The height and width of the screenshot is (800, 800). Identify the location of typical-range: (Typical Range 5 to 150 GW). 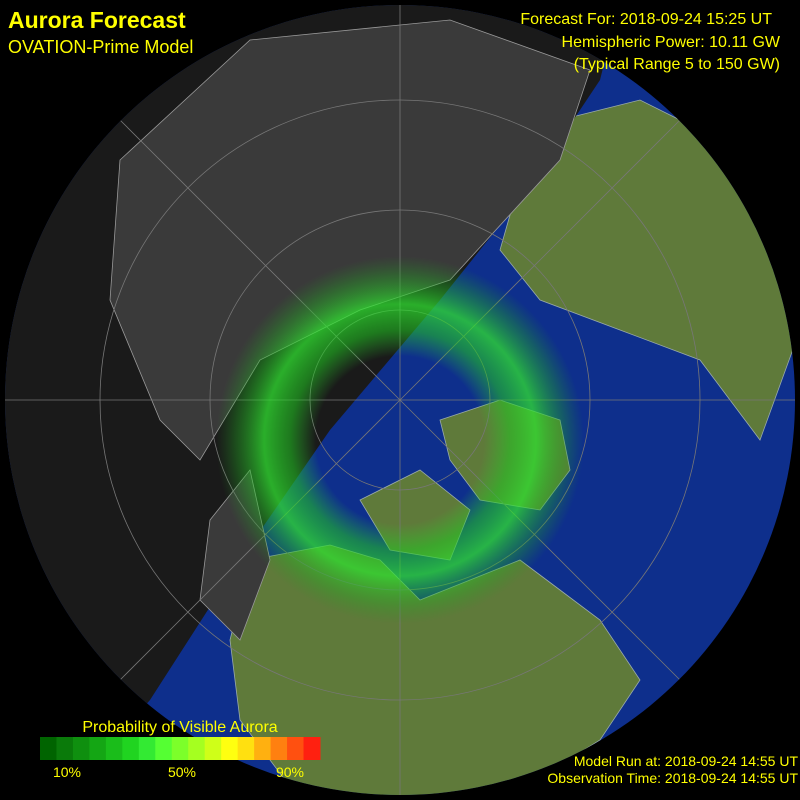
(677, 64).